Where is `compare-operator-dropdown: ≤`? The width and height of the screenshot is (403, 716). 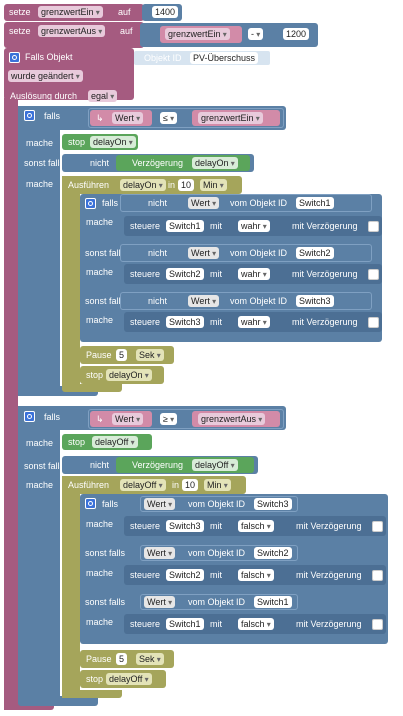
compare-operator-dropdown: ≤ is located at coordinates (169, 118).